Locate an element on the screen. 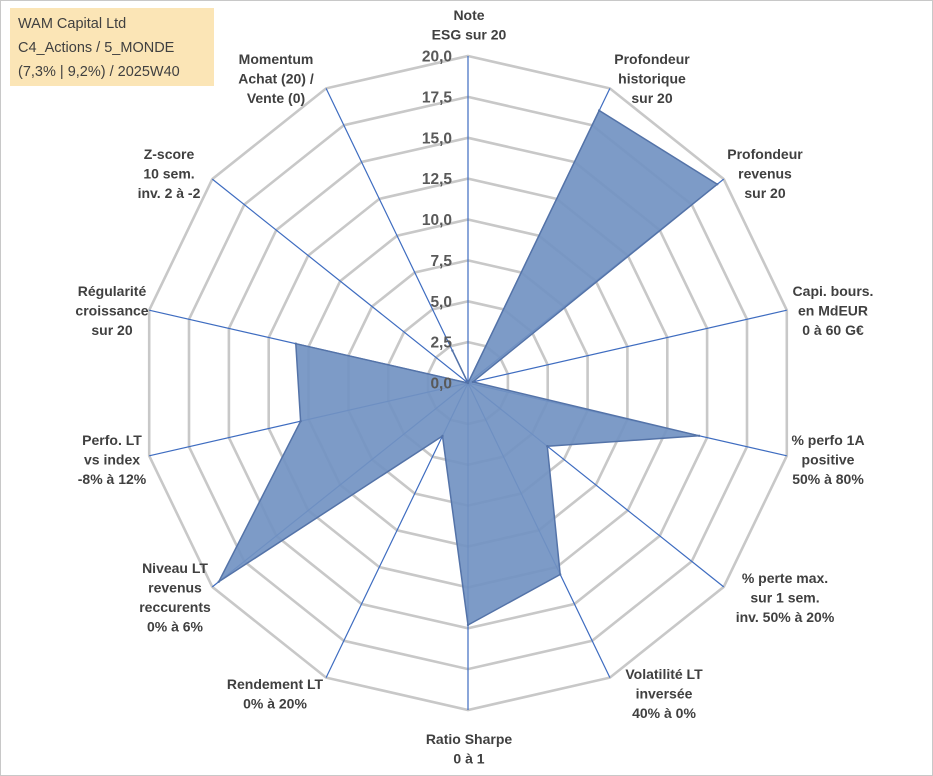 This screenshot has height=776, width=933. tick-label-5: 12,5 is located at coordinates (437, 179).